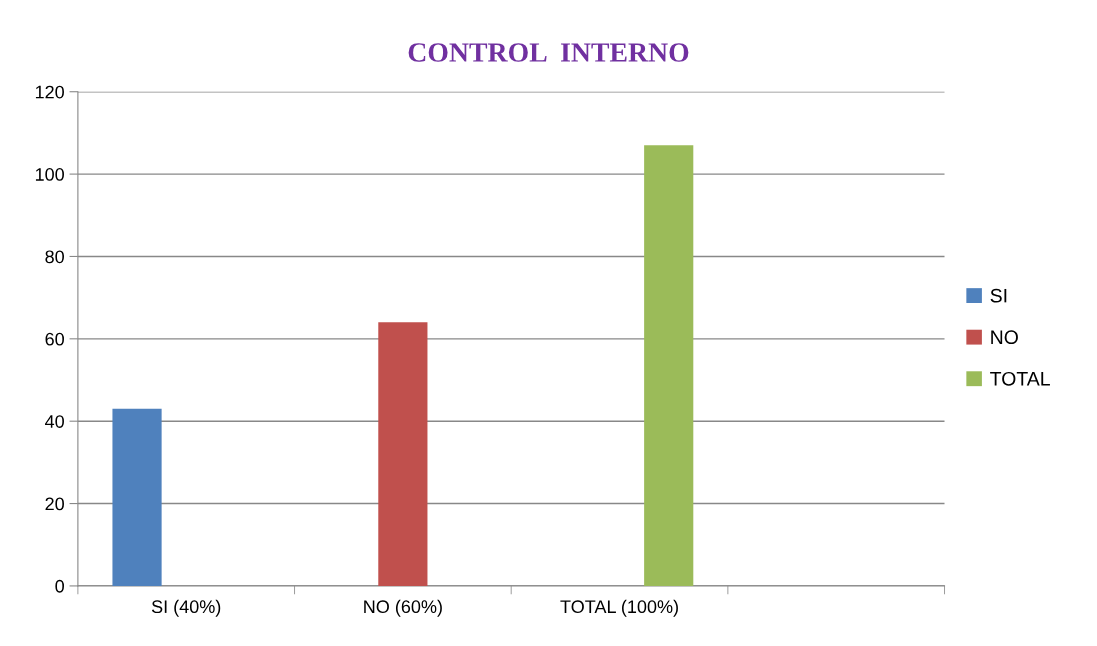 The image size is (1097, 646). Describe the element at coordinates (54, 339) in the screenshot. I see `y-tick-label: 60` at that location.